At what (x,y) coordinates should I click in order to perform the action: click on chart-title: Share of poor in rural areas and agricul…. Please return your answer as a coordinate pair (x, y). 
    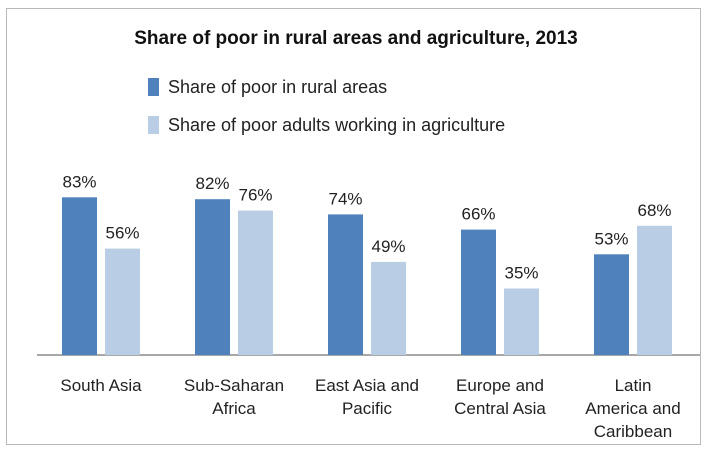
    Looking at the image, I should click on (356, 38).